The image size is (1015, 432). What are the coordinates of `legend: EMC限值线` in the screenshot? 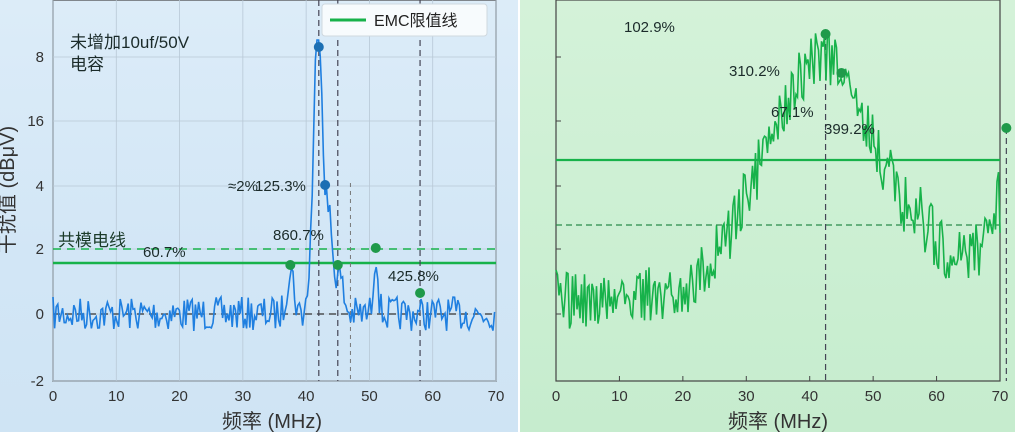 It's located at (404, 20).